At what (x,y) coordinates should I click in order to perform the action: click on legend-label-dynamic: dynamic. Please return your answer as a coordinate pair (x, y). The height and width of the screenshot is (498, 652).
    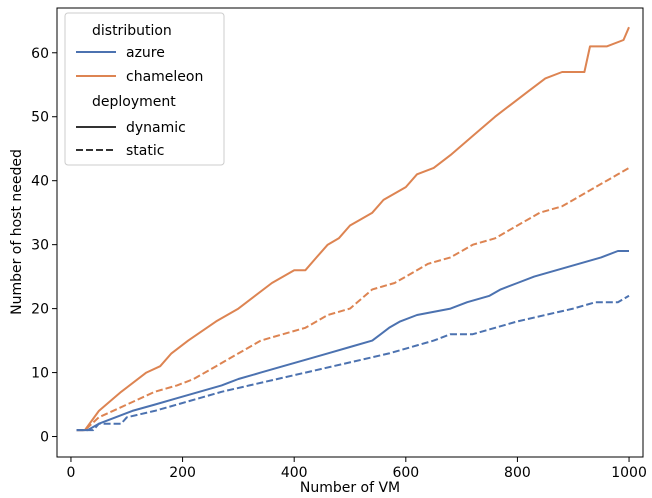
    Looking at the image, I should click on (156, 128).